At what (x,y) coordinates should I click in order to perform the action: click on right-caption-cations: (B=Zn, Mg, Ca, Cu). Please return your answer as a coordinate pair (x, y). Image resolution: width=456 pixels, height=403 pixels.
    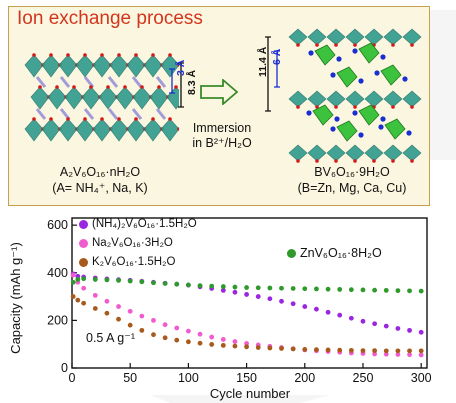
    Looking at the image, I should click on (352, 188).